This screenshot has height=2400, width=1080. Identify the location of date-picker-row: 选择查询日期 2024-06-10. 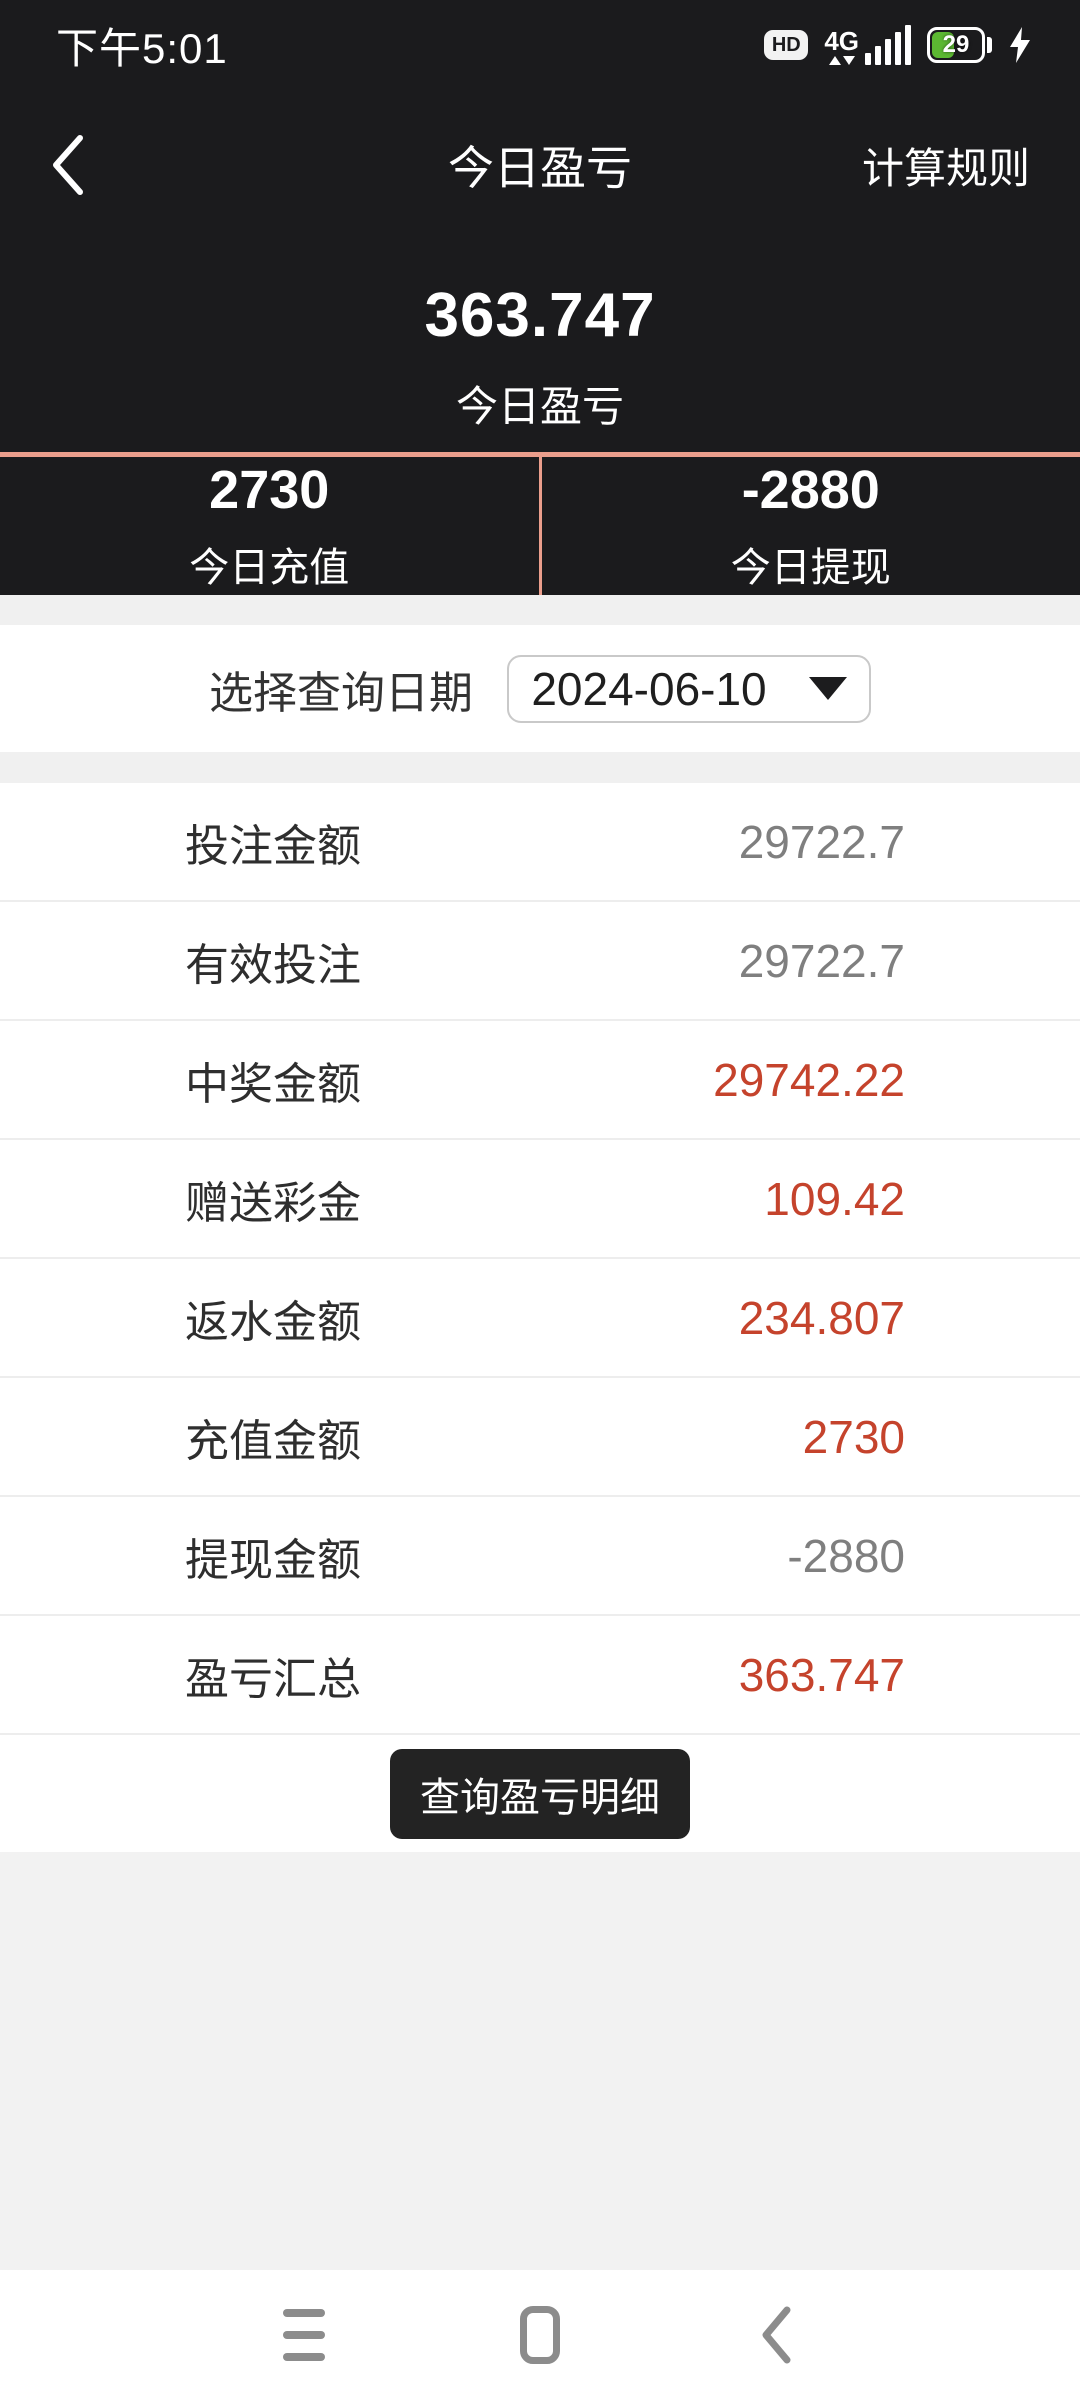
(540, 688).